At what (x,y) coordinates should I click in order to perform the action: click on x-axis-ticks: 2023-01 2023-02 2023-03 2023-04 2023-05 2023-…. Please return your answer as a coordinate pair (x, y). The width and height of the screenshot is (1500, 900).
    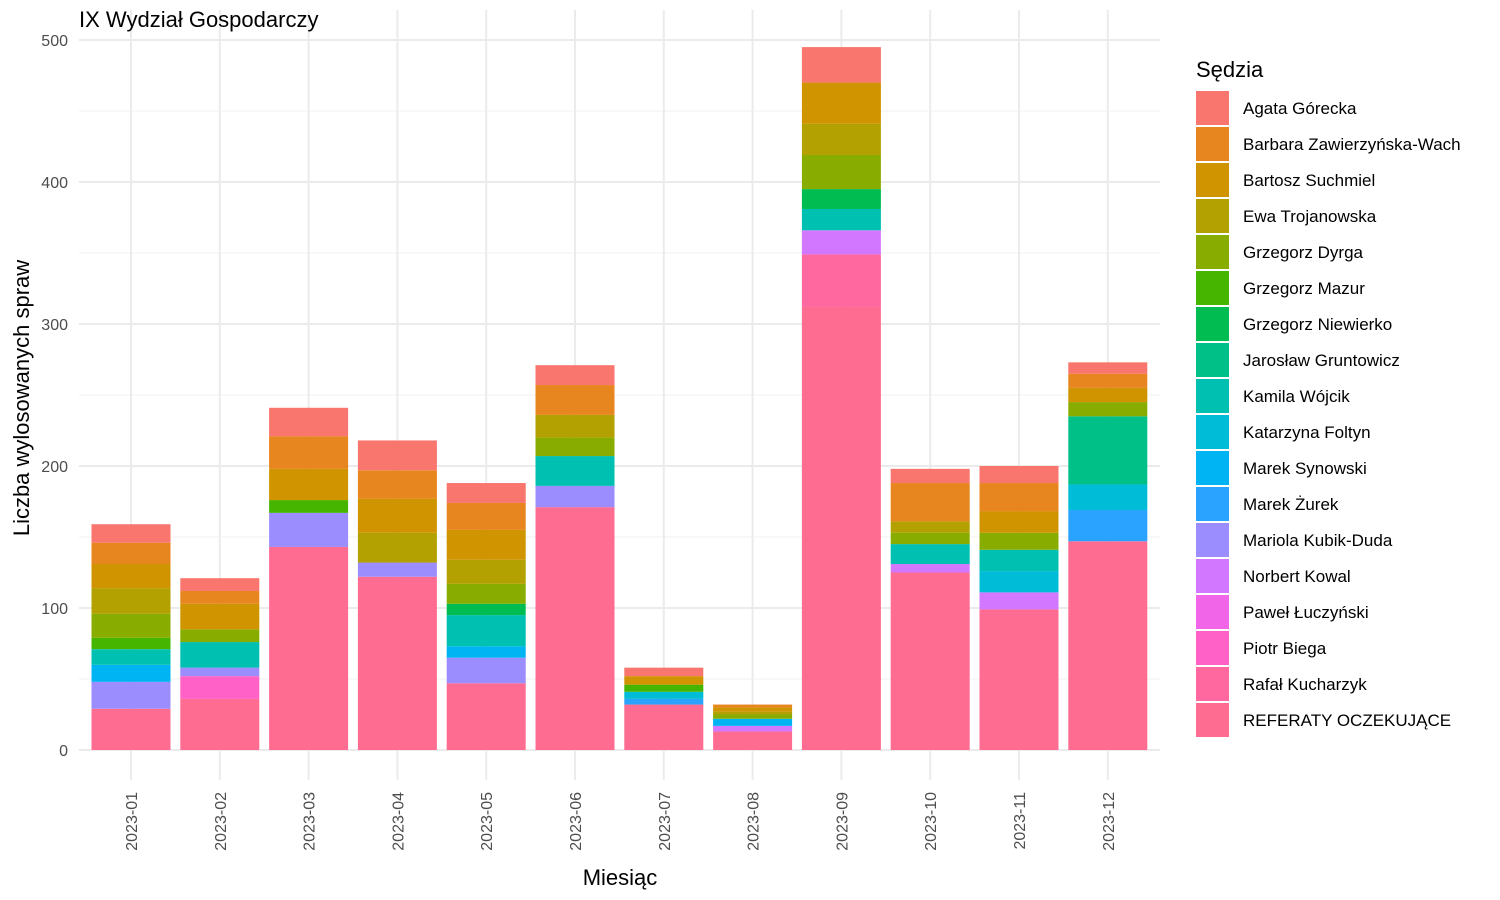
    Looking at the image, I should click on (621, 821).